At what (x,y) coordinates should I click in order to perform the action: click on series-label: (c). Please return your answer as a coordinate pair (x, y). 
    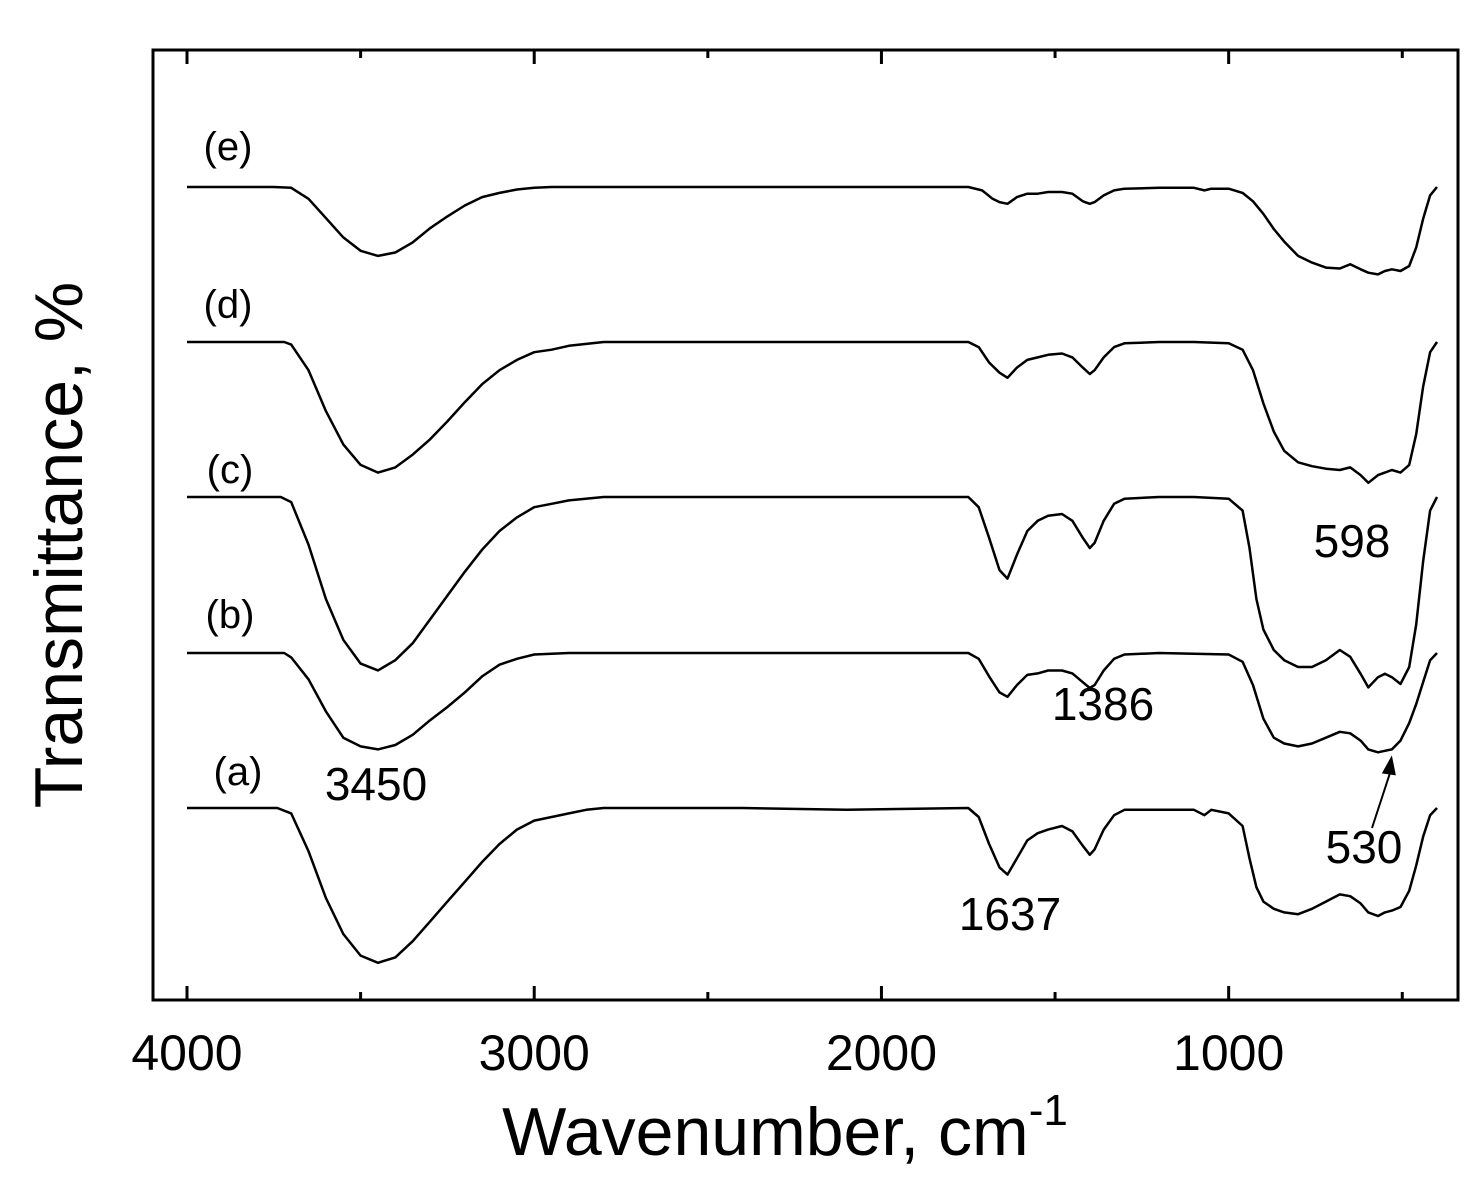
    Looking at the image, I should click on (230, 470).